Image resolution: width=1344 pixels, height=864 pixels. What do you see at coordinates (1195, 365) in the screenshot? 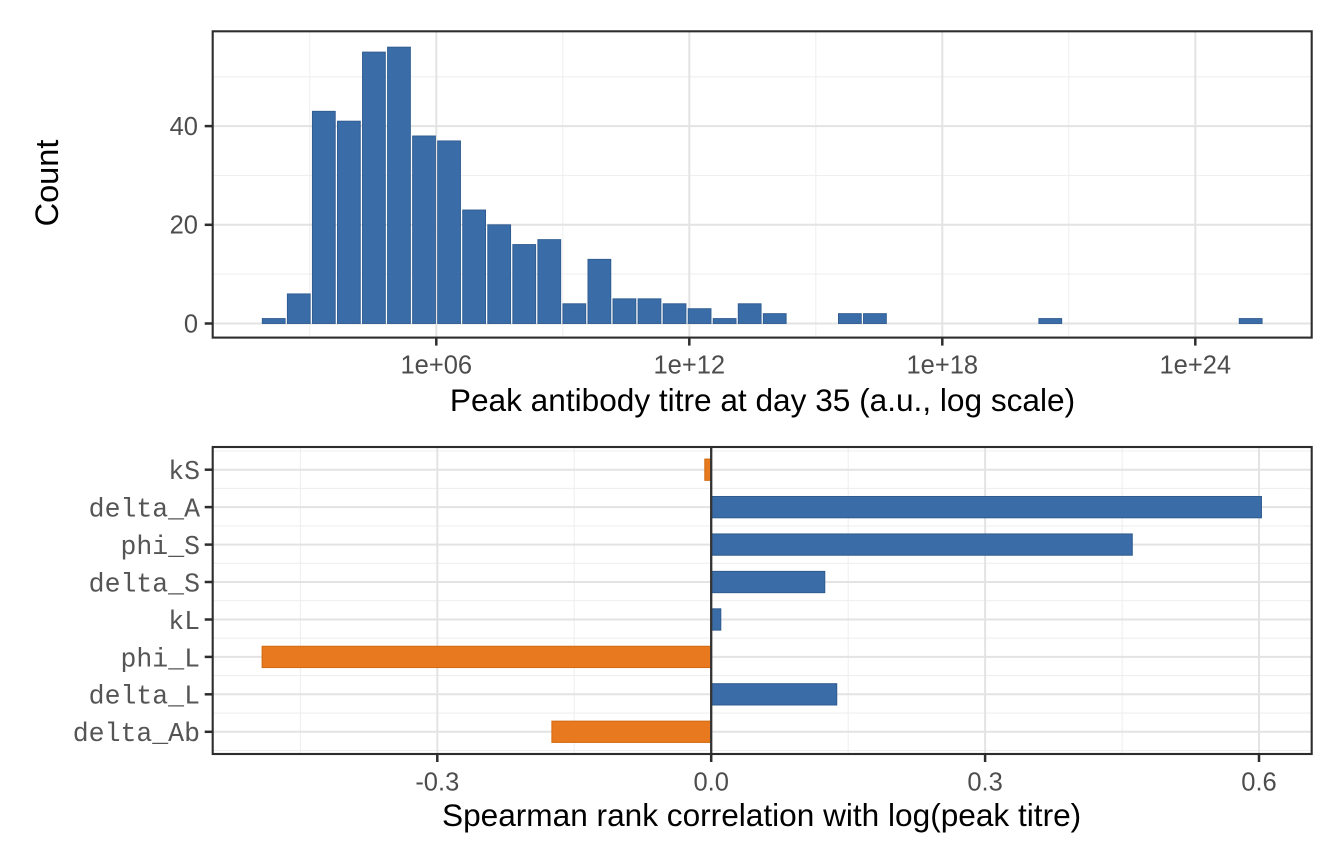
I see `svg-text: 1e+24` at bounding box center [1195, 365].